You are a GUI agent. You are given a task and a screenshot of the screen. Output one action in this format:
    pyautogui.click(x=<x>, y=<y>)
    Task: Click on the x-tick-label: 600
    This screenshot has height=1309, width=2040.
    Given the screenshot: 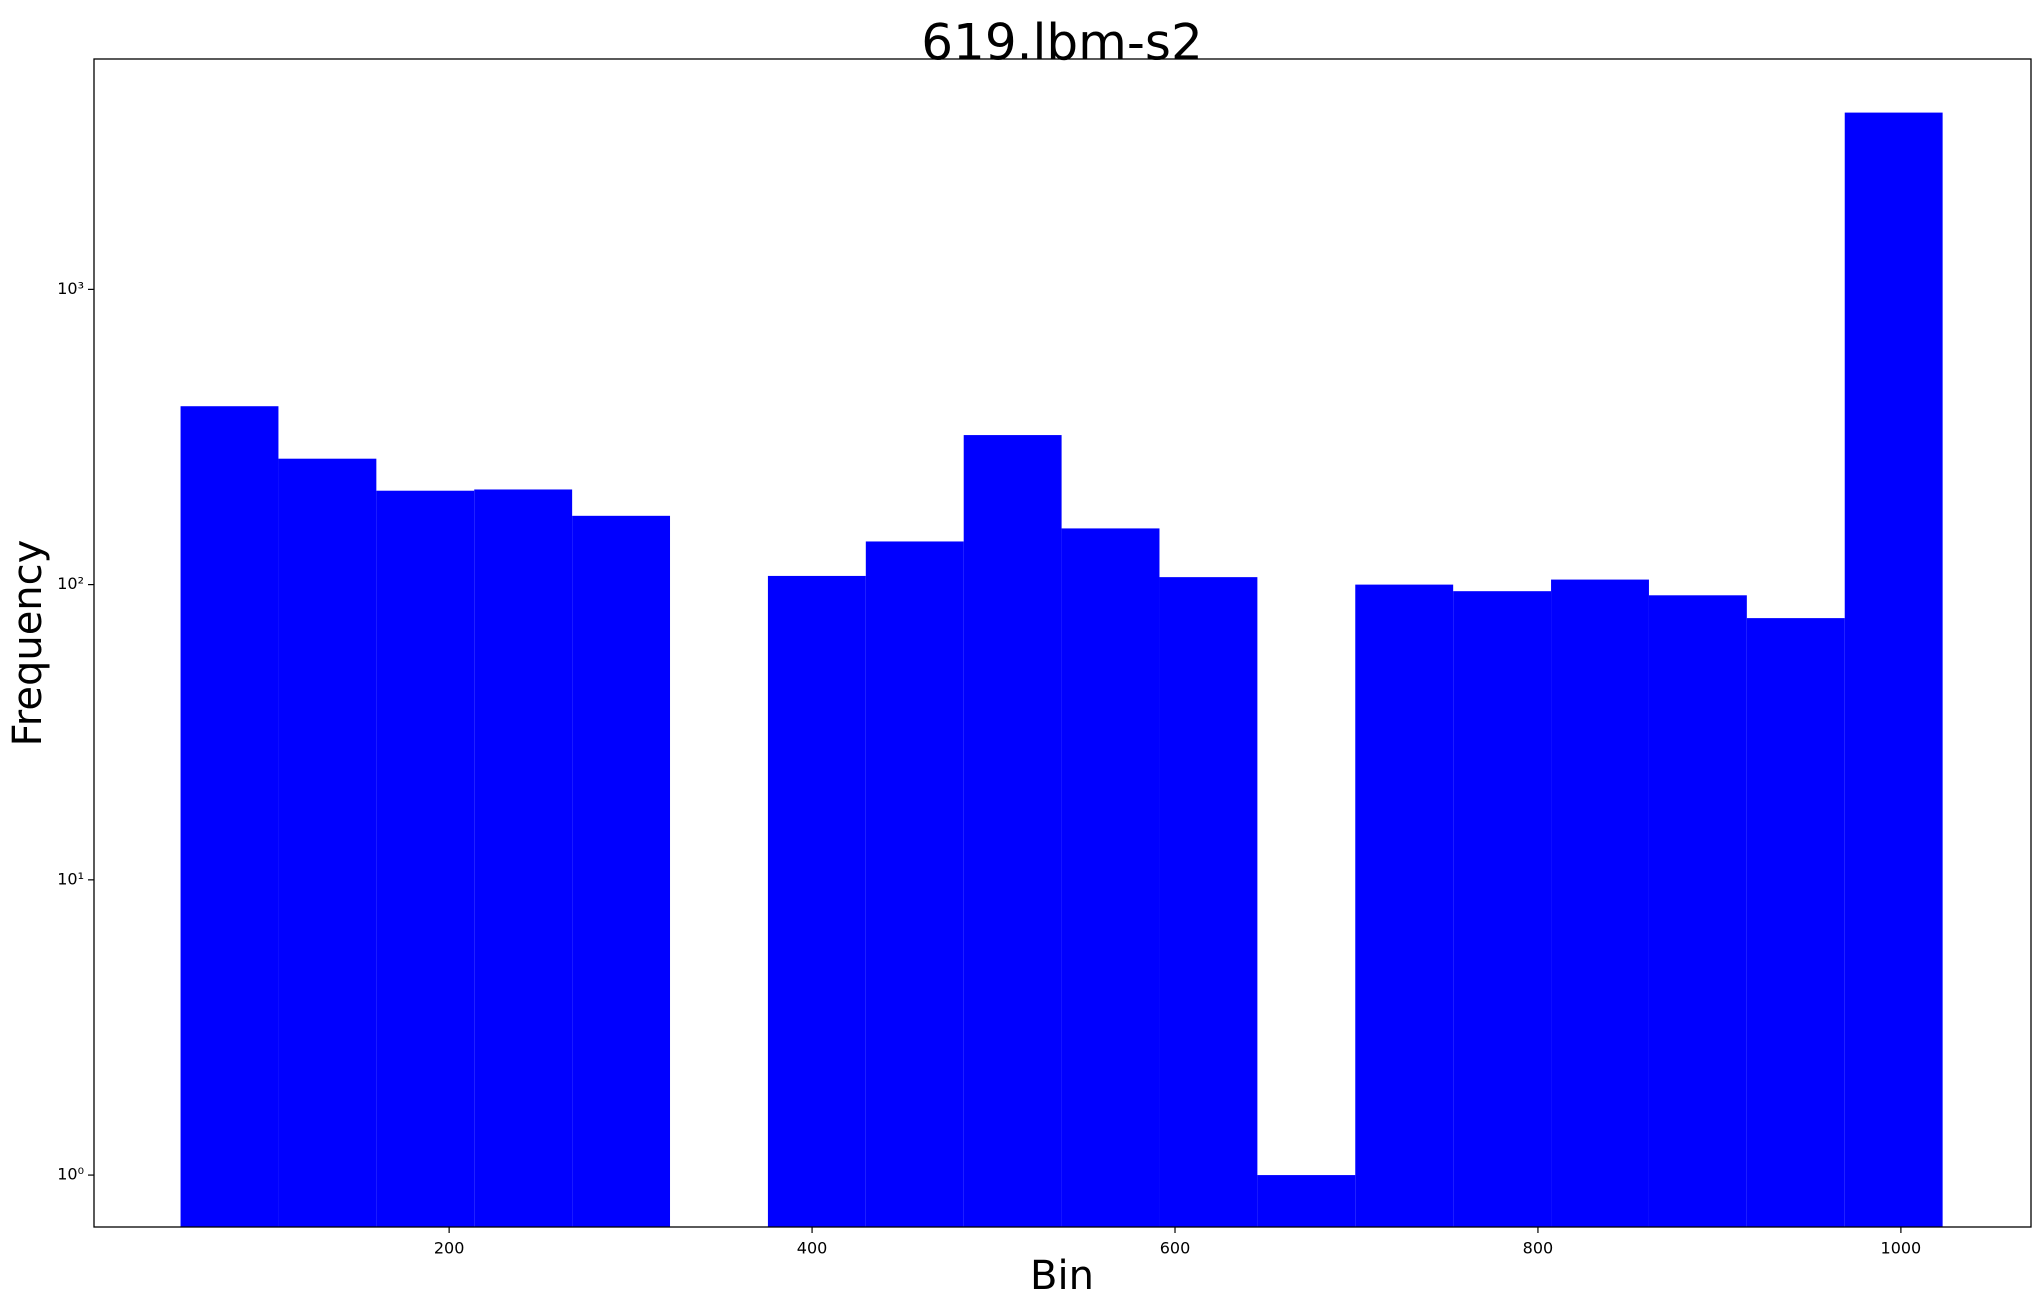 What is the action you would take?
    pyautogui.click(x=1175, y=1248)
    